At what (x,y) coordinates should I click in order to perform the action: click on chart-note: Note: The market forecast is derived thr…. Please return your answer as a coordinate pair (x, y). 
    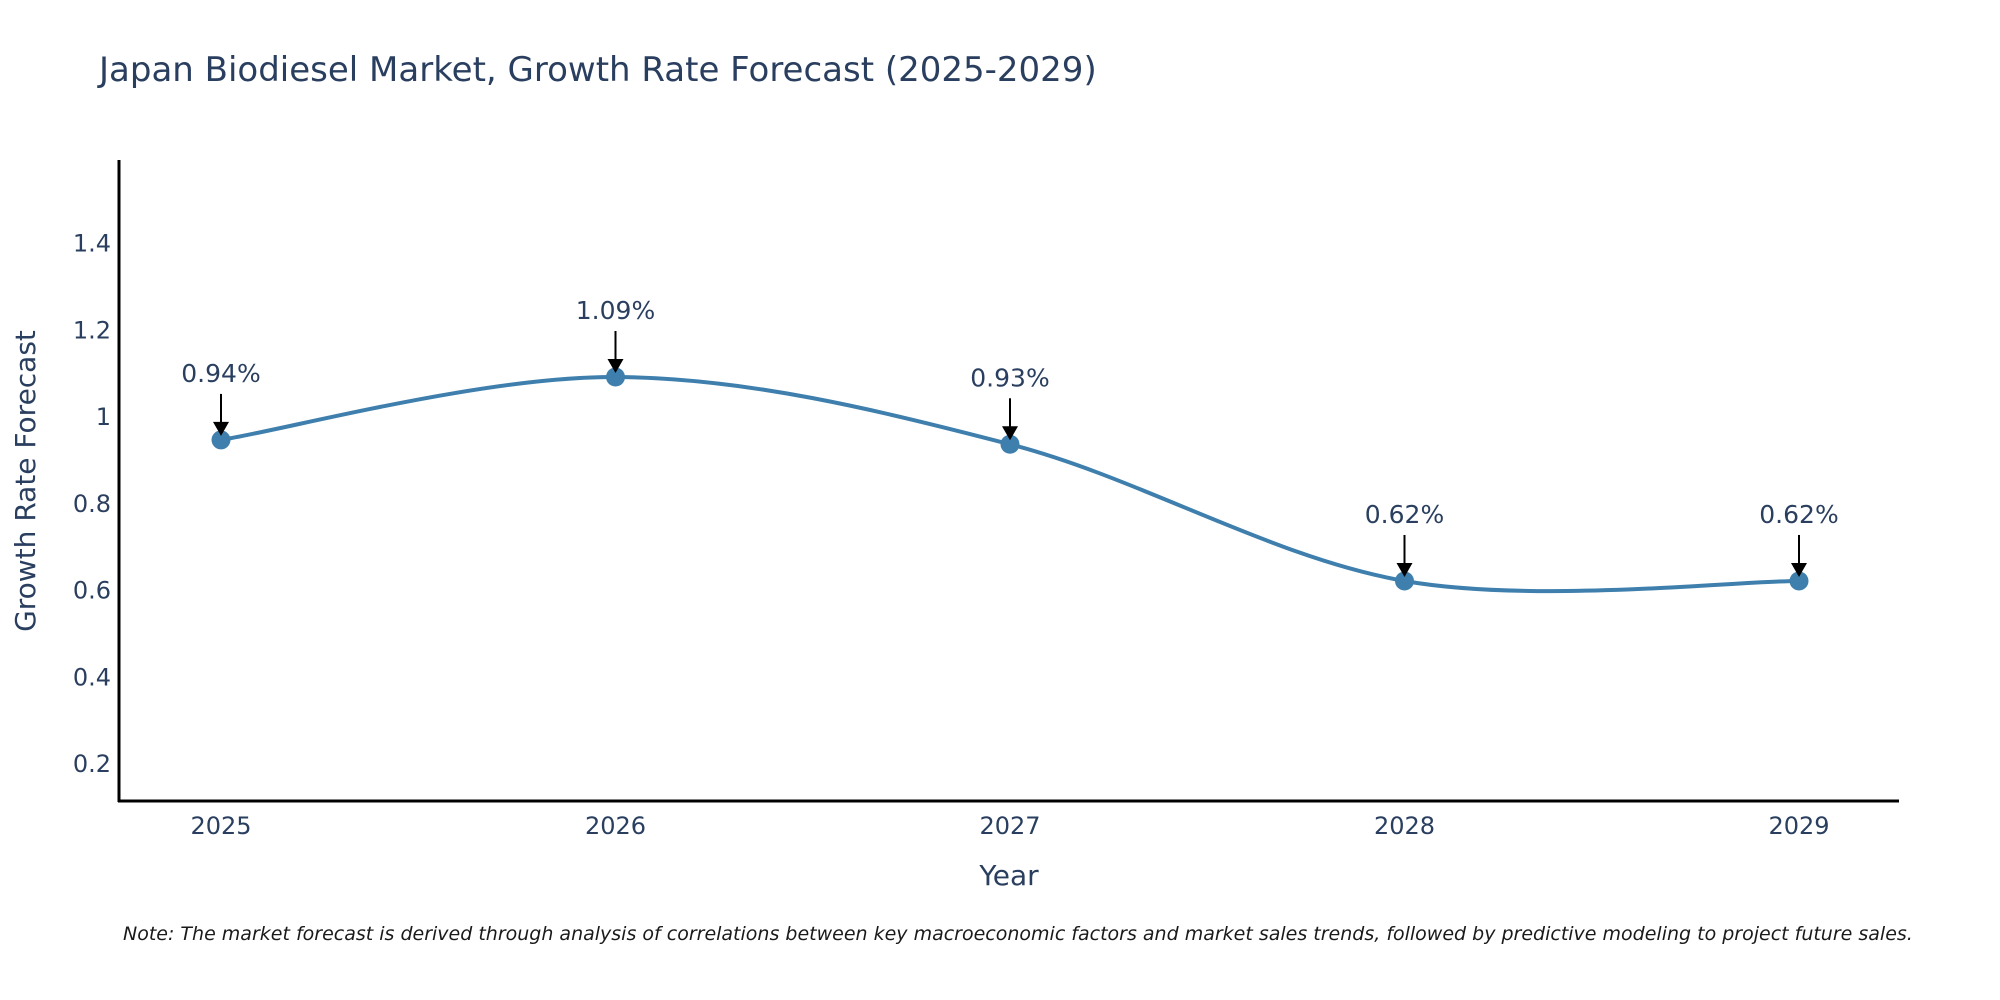
    Looking at the image, I should click on (1018, 934).